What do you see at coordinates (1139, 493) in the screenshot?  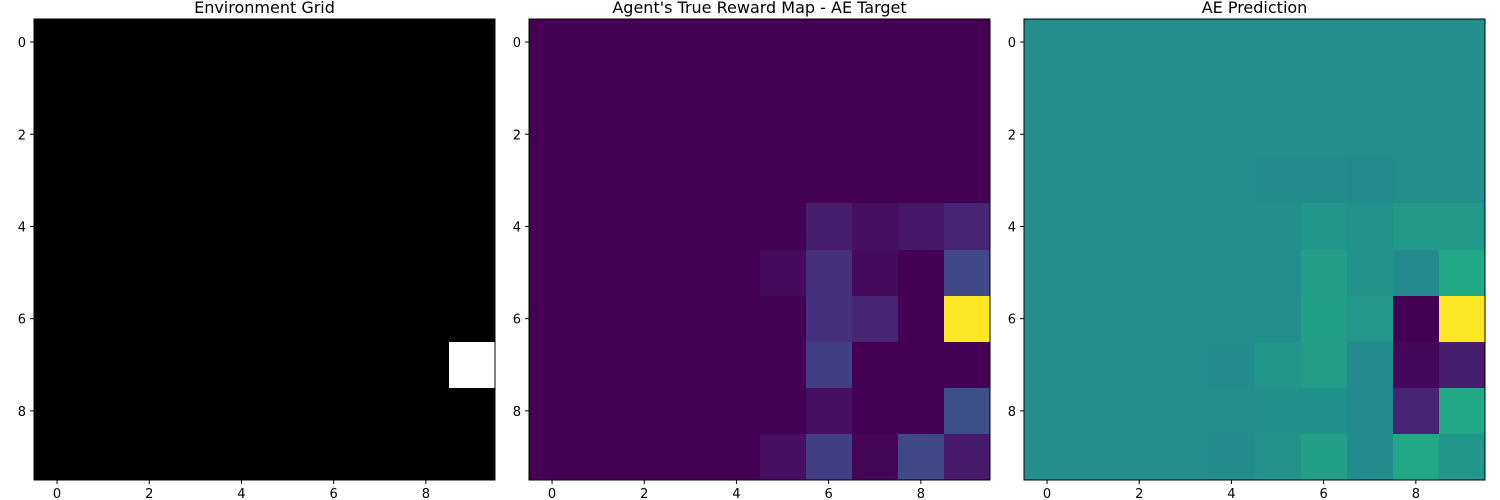 I see `x-tick-label: 2` at bounding box center [1139, 493].